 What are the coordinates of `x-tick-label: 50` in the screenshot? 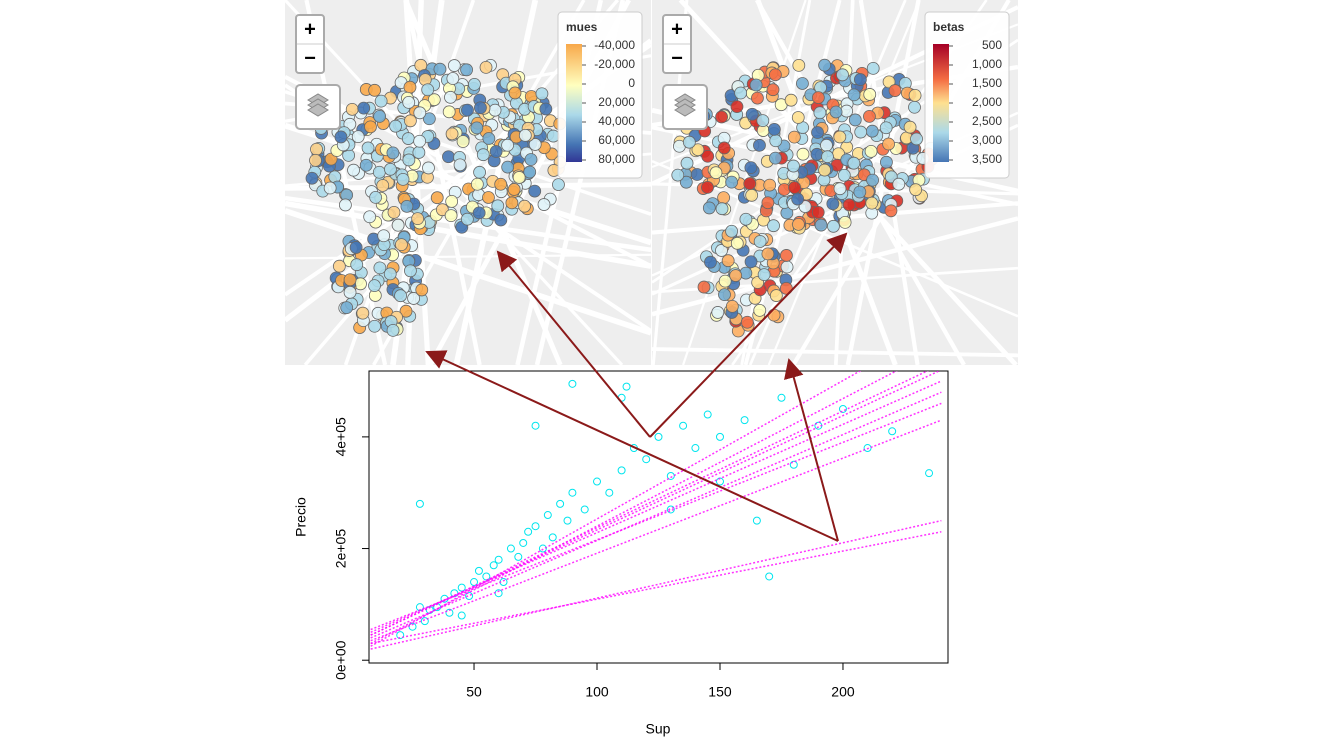 It's located at (474, 692).